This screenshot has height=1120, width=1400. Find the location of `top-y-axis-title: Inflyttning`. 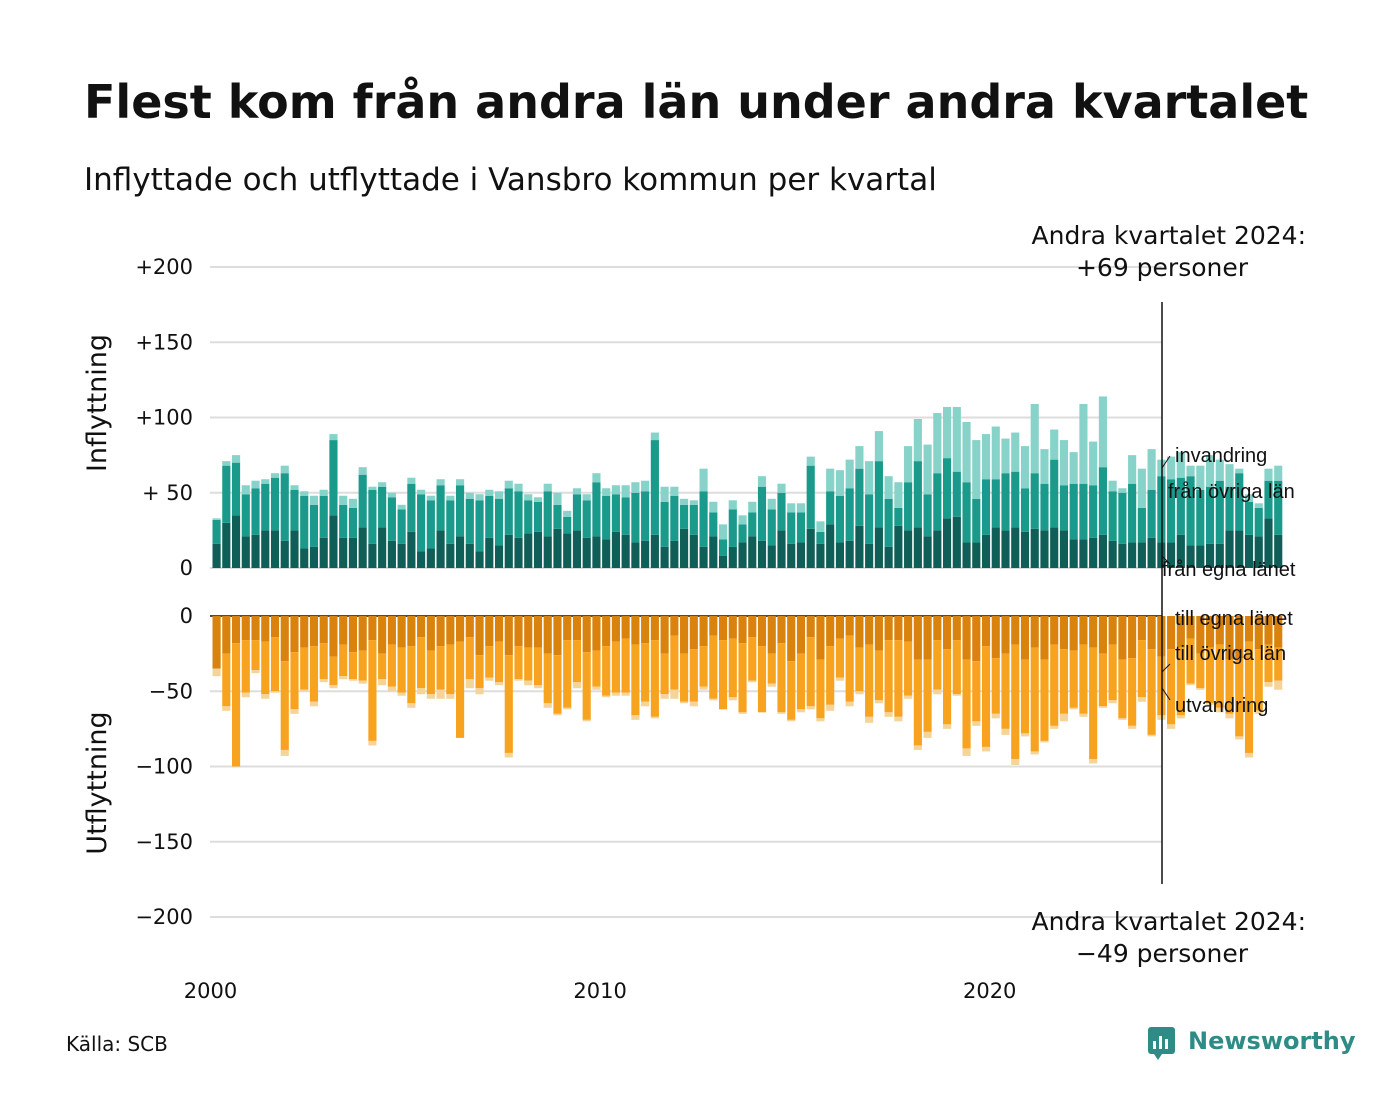

top-y-axis-title: Inflyttning is located at coordinates (97, 403).